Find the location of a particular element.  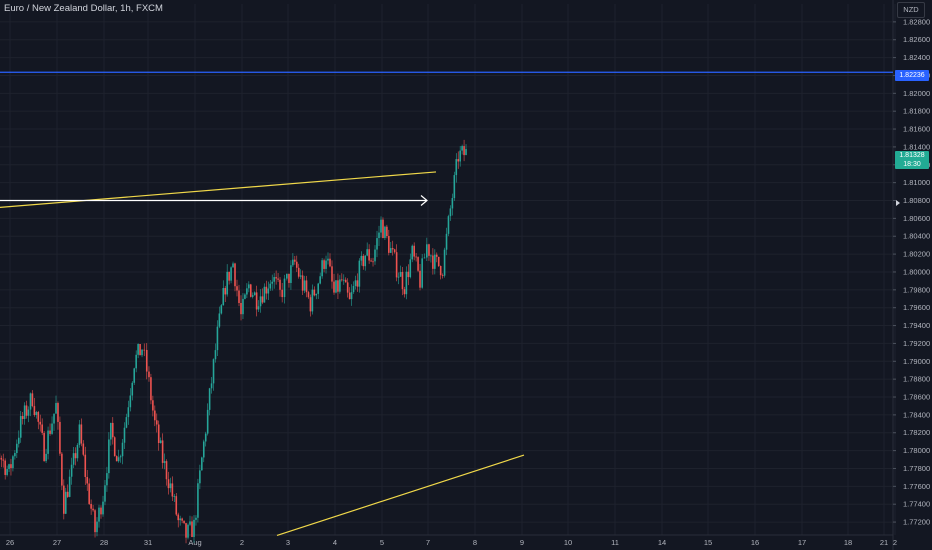

price-tick-label: 1.82800 is located at coordinates (916, 21).